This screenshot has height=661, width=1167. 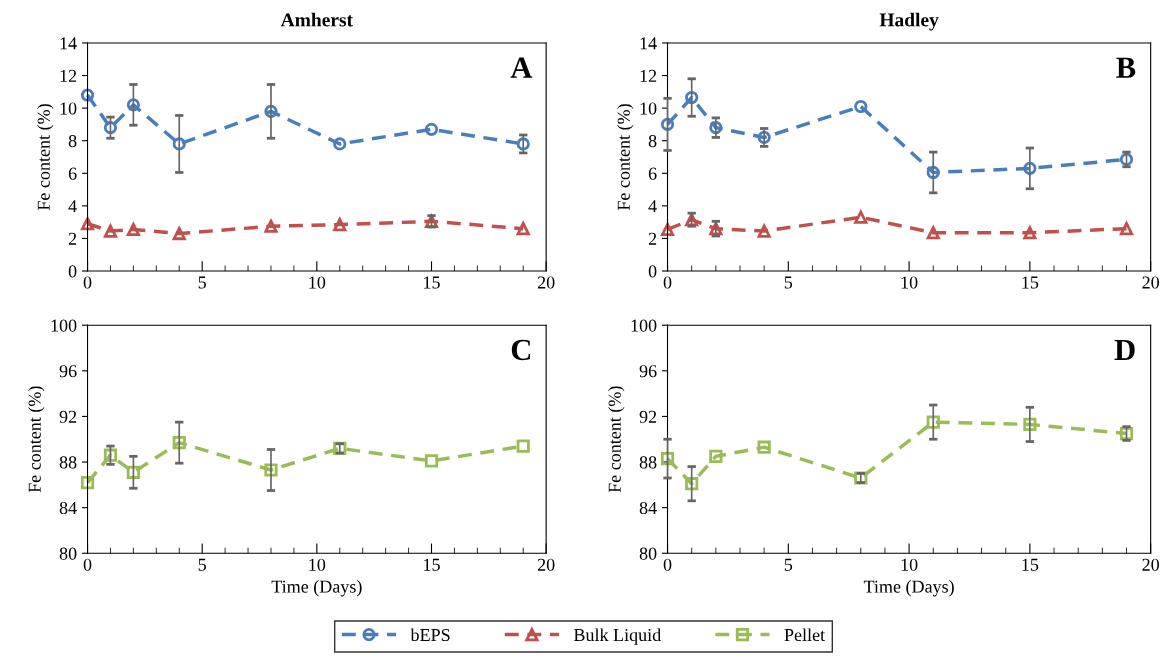 What do you see at coordinates (1124, 349) in the screenshot?
I see `annotation: D` at bounding box center [1124, 349].